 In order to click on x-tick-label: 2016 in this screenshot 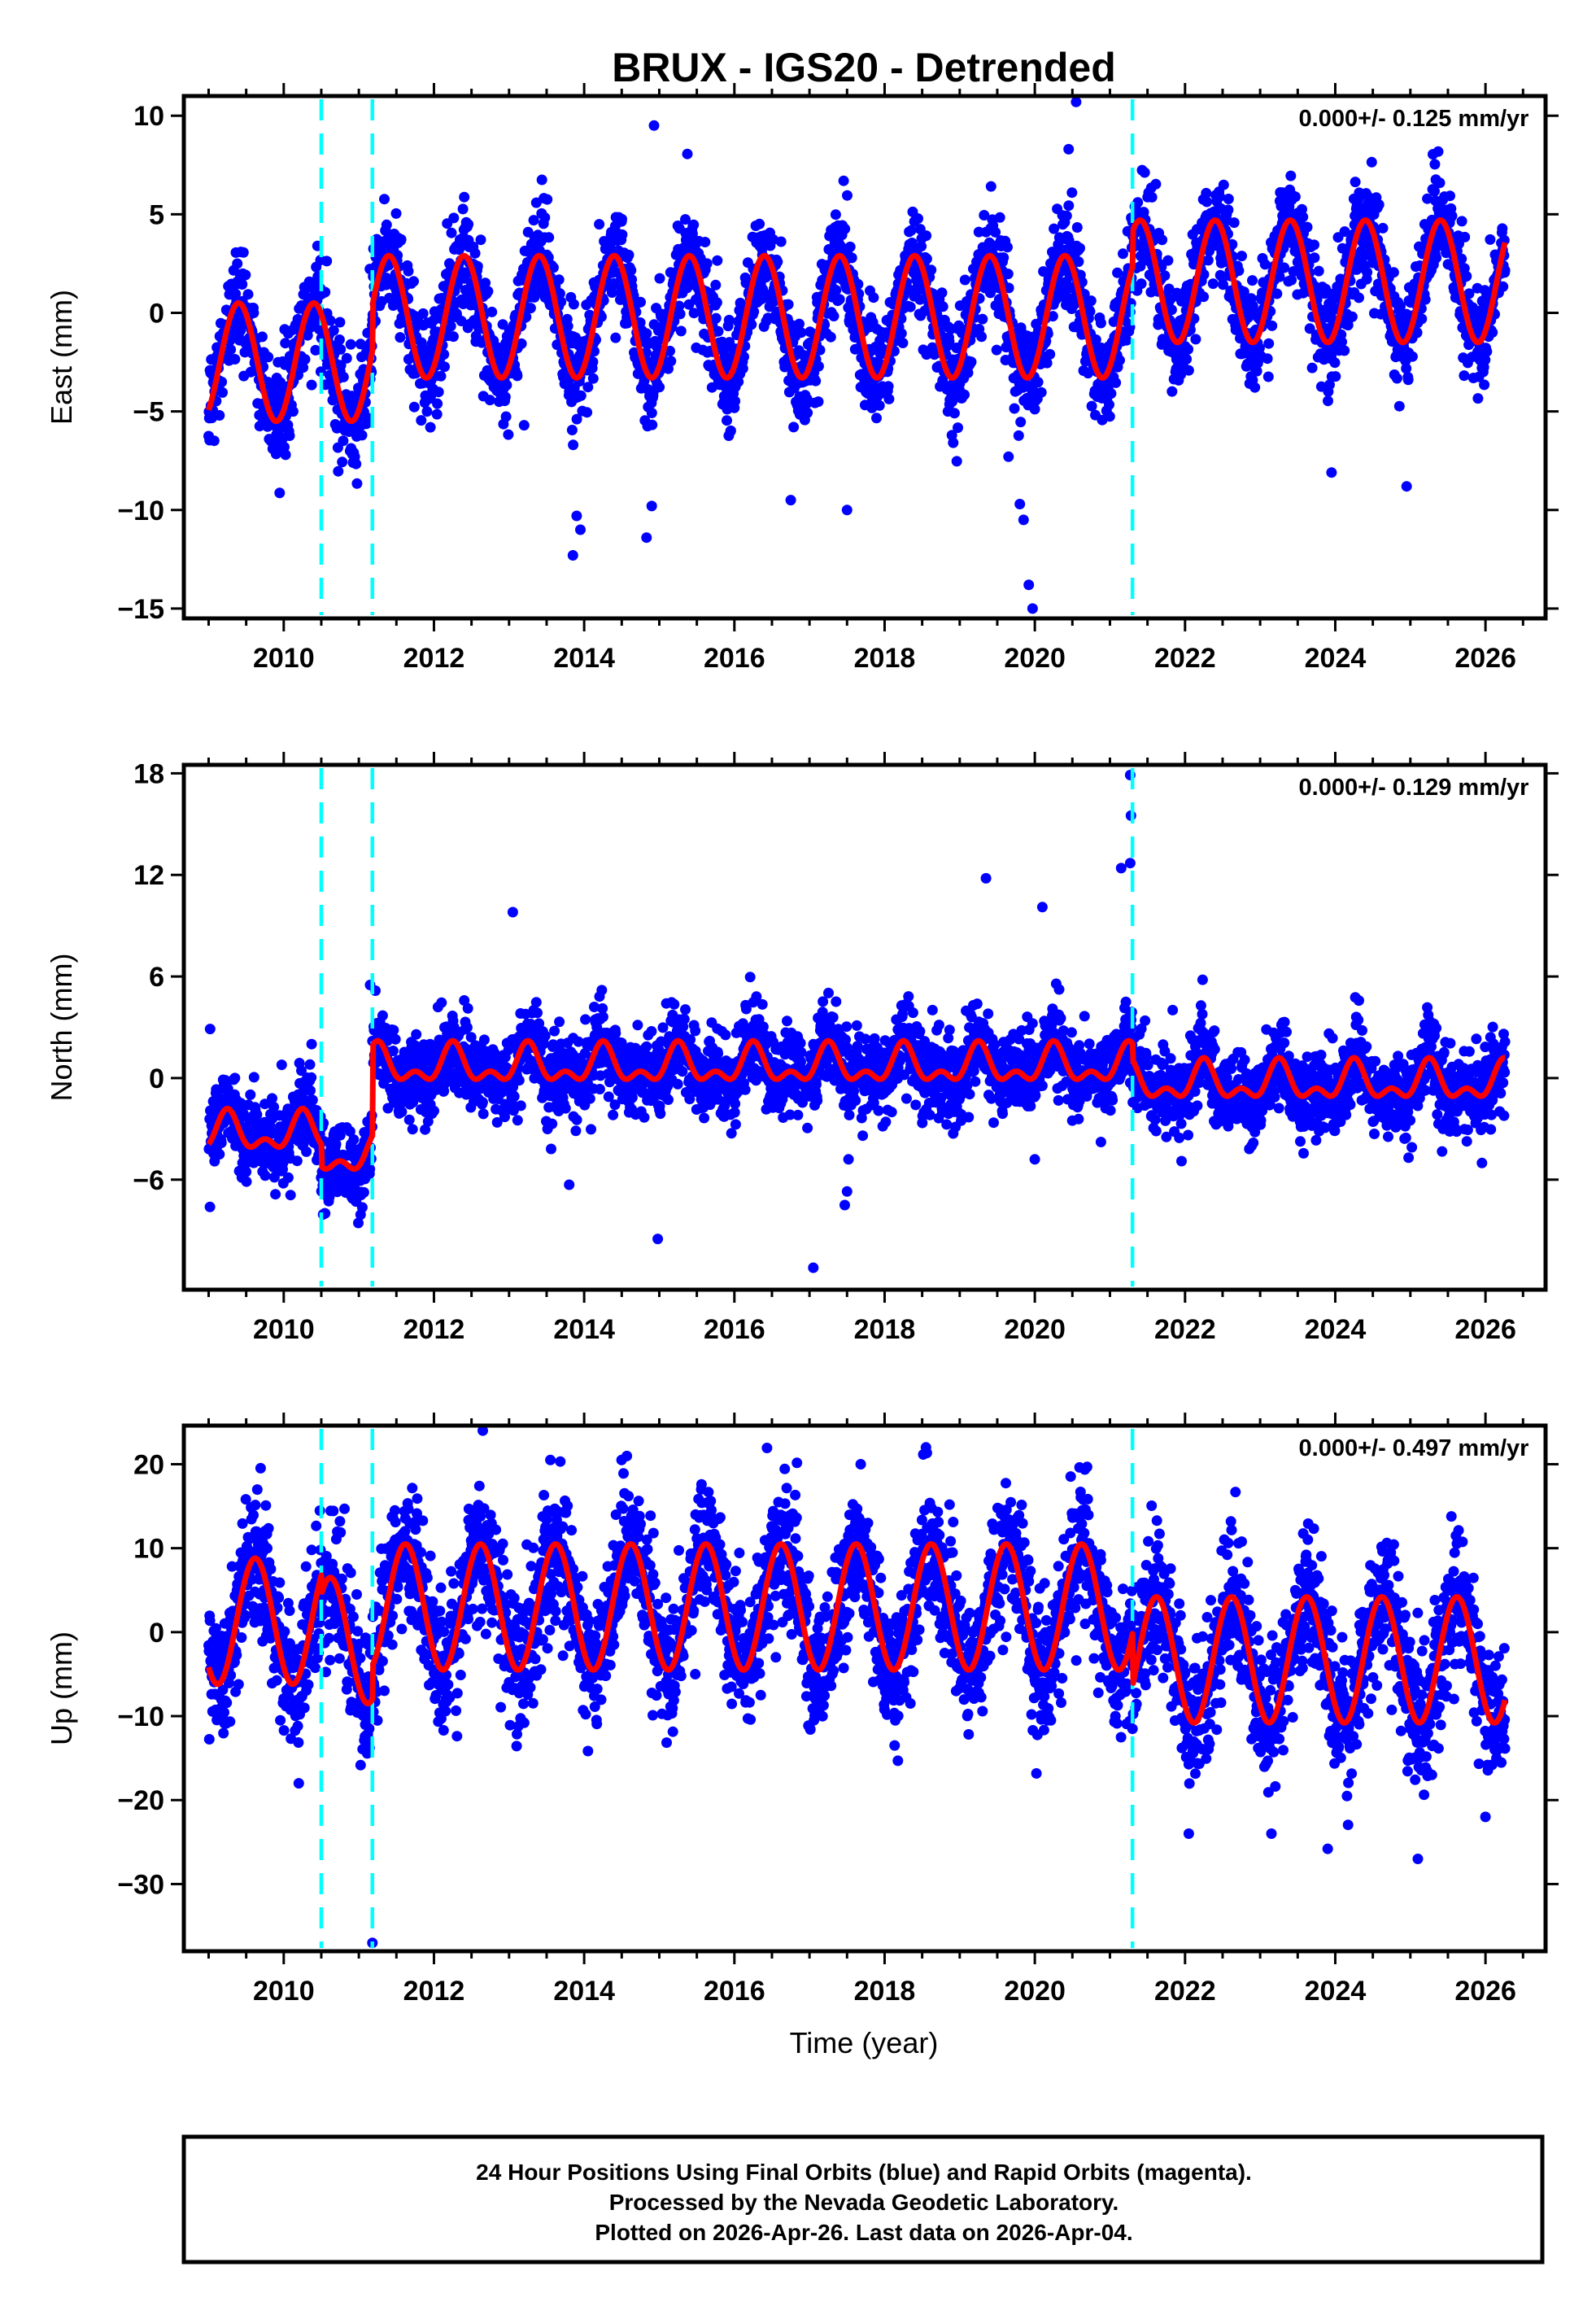, I will do `click(734, 658)`.